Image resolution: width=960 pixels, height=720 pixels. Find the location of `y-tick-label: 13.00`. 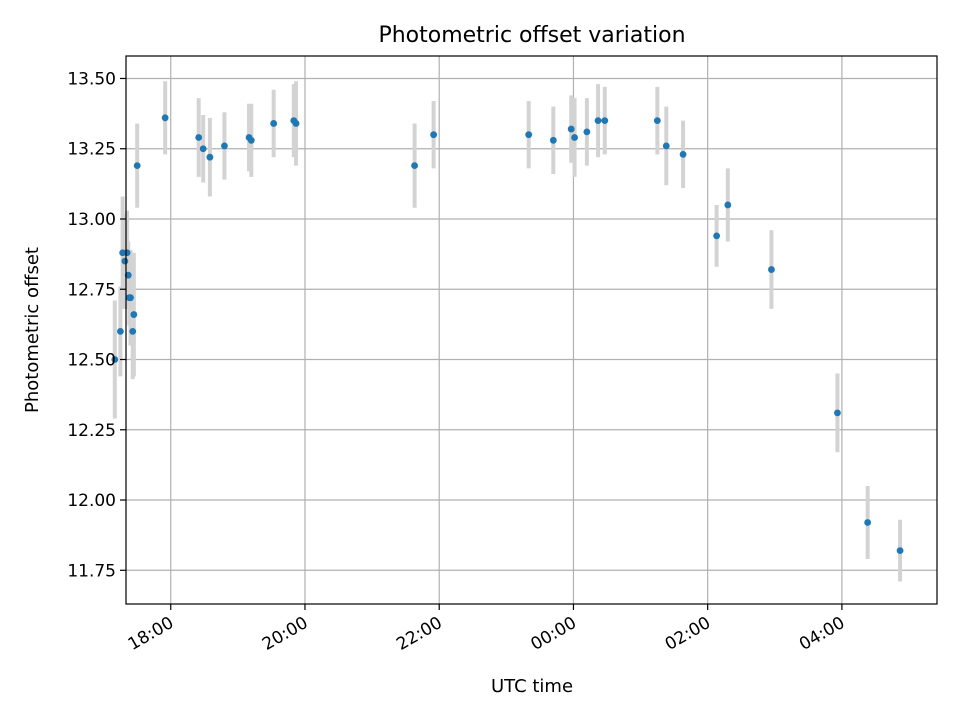

y-tick-label: 13.00 is located at coordinates (91, 220).